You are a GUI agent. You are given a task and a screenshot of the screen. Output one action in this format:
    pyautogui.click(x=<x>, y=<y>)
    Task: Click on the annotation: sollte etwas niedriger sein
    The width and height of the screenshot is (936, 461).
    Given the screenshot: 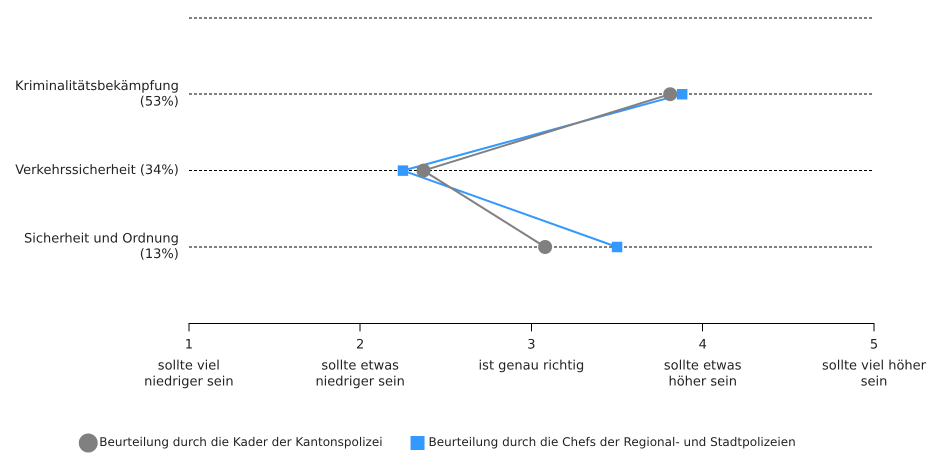 What is the action you would take?
    pyautogui.click(x=360, y=374)
    